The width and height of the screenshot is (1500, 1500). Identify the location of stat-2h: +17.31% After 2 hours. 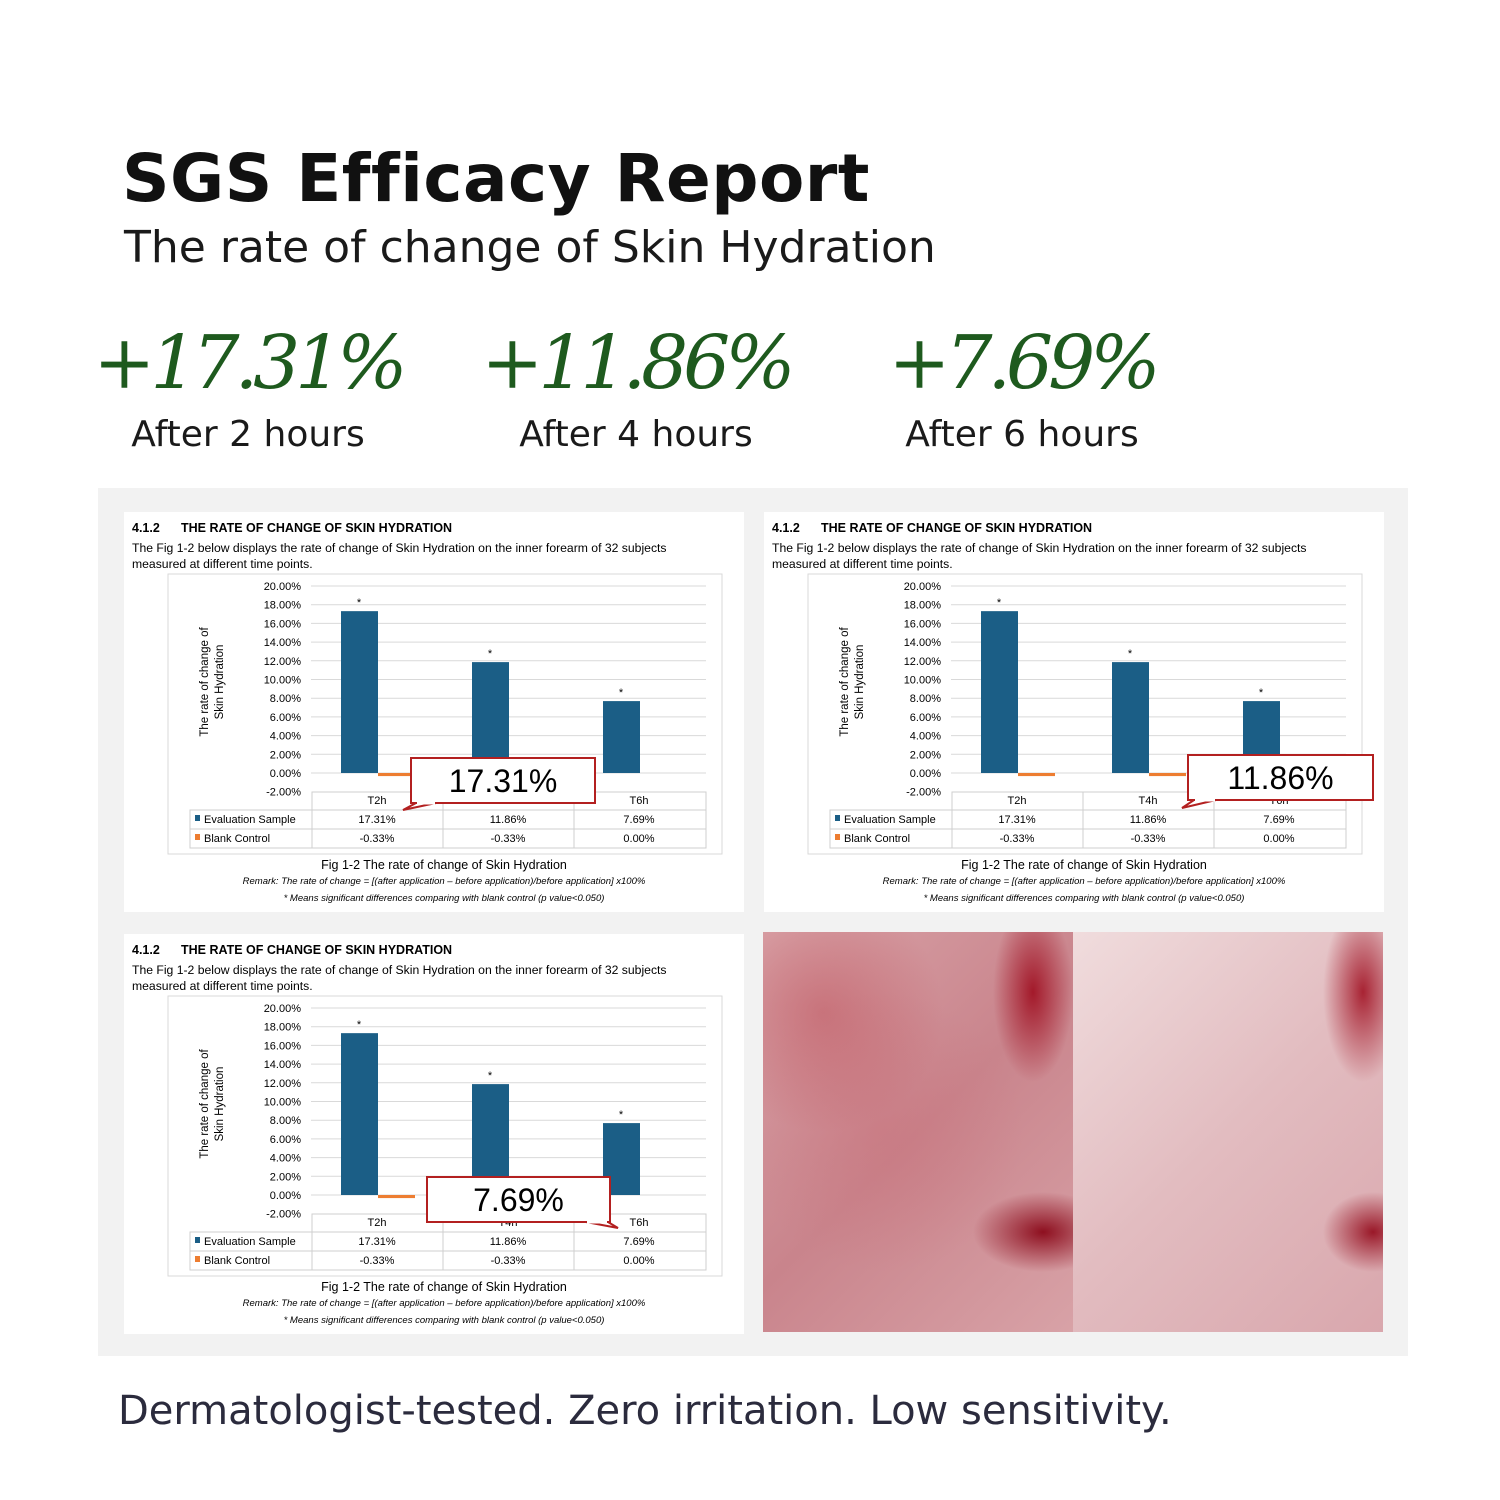
(248, 386).